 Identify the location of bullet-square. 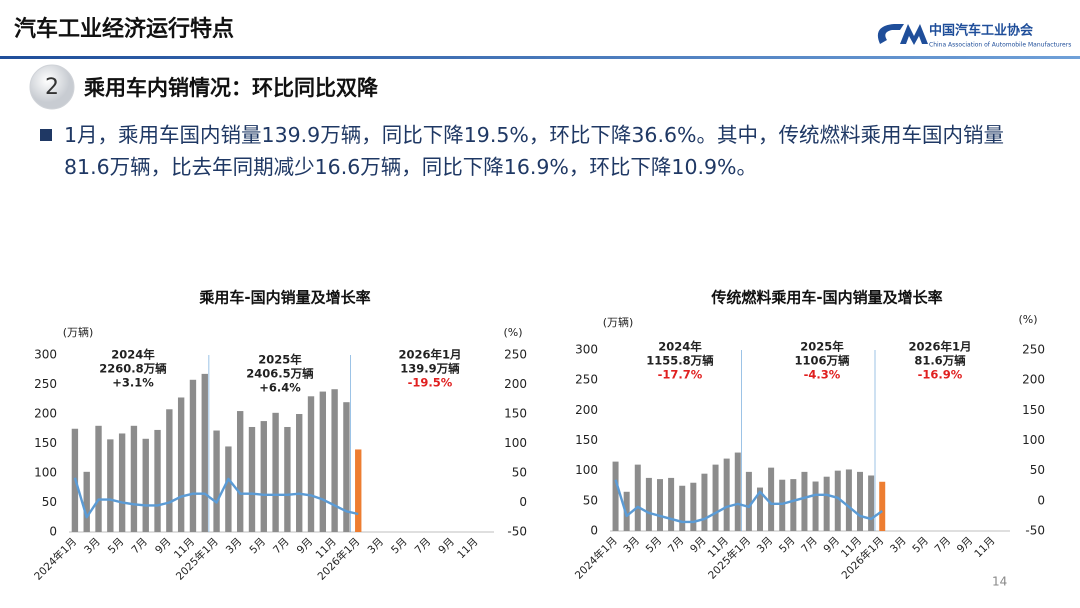
(46, 135).